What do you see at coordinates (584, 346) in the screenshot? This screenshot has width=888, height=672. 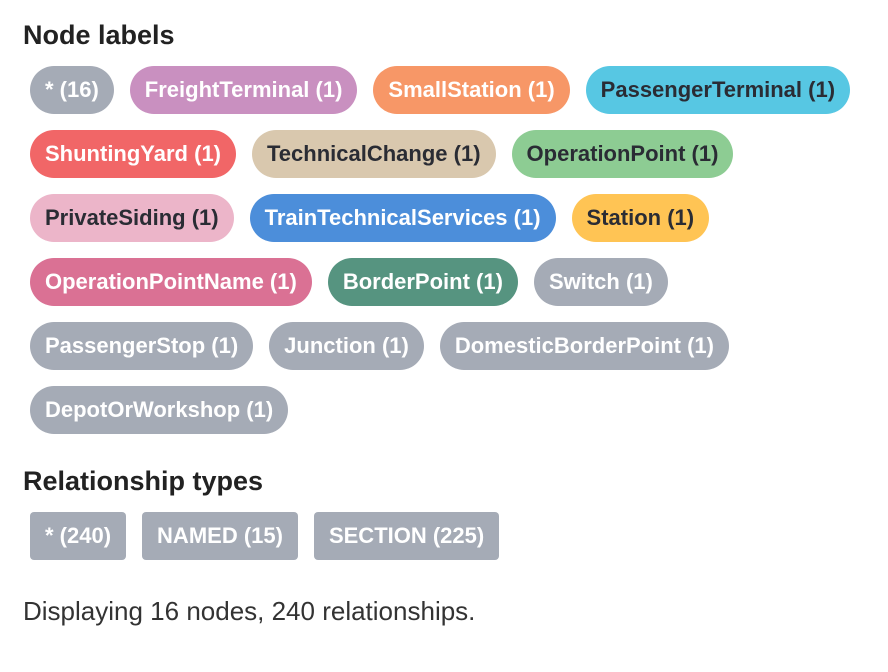 I see `node-label-pill: DomesticBorderPoint (1)` at bounding box center [584, 346].